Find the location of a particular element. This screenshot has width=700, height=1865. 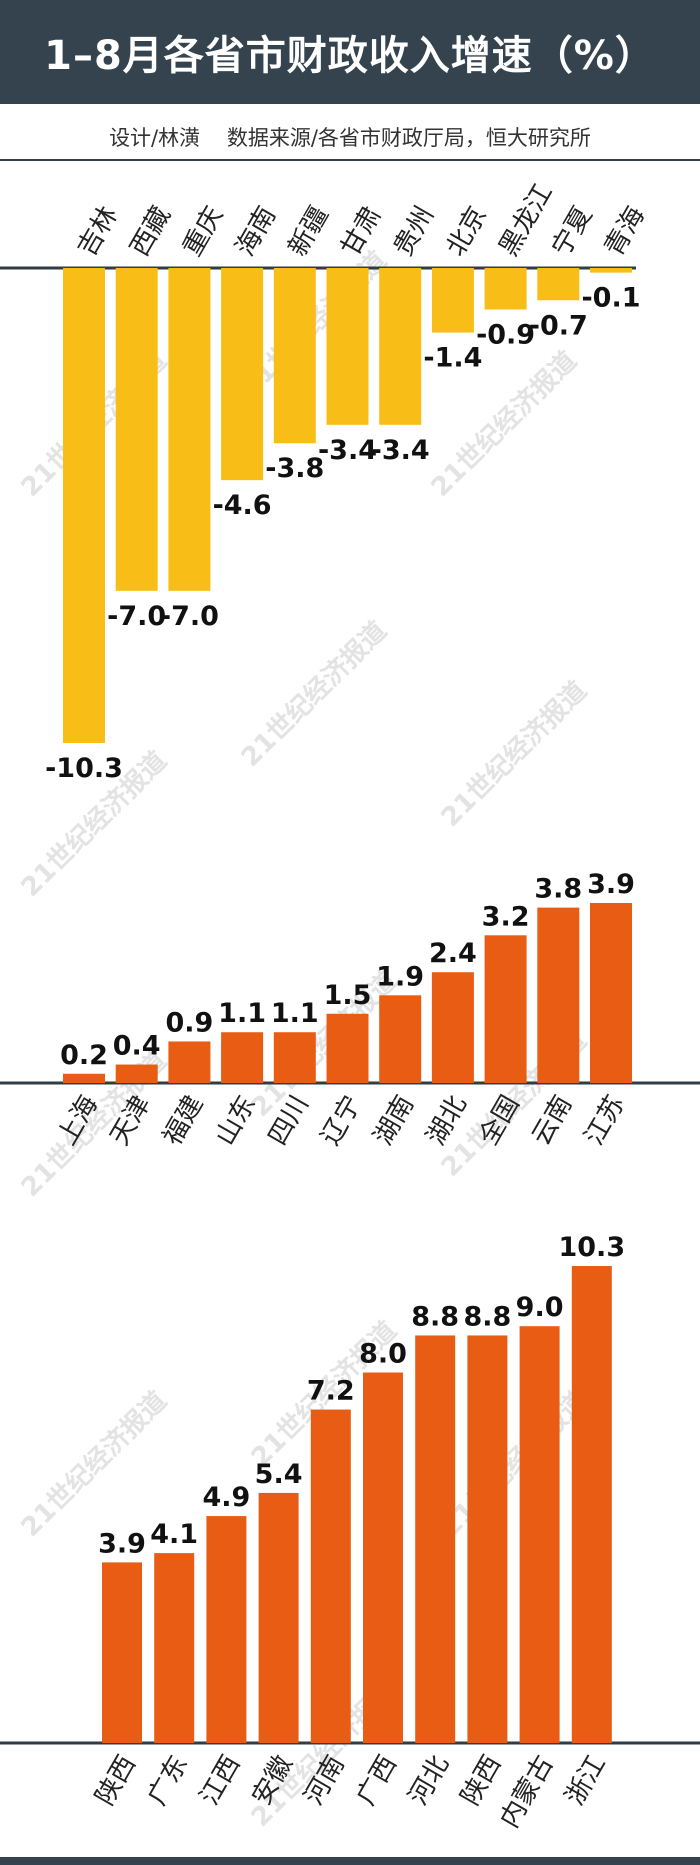

chart2-value-label: 0.4 is located at coordinates (137, 1046).